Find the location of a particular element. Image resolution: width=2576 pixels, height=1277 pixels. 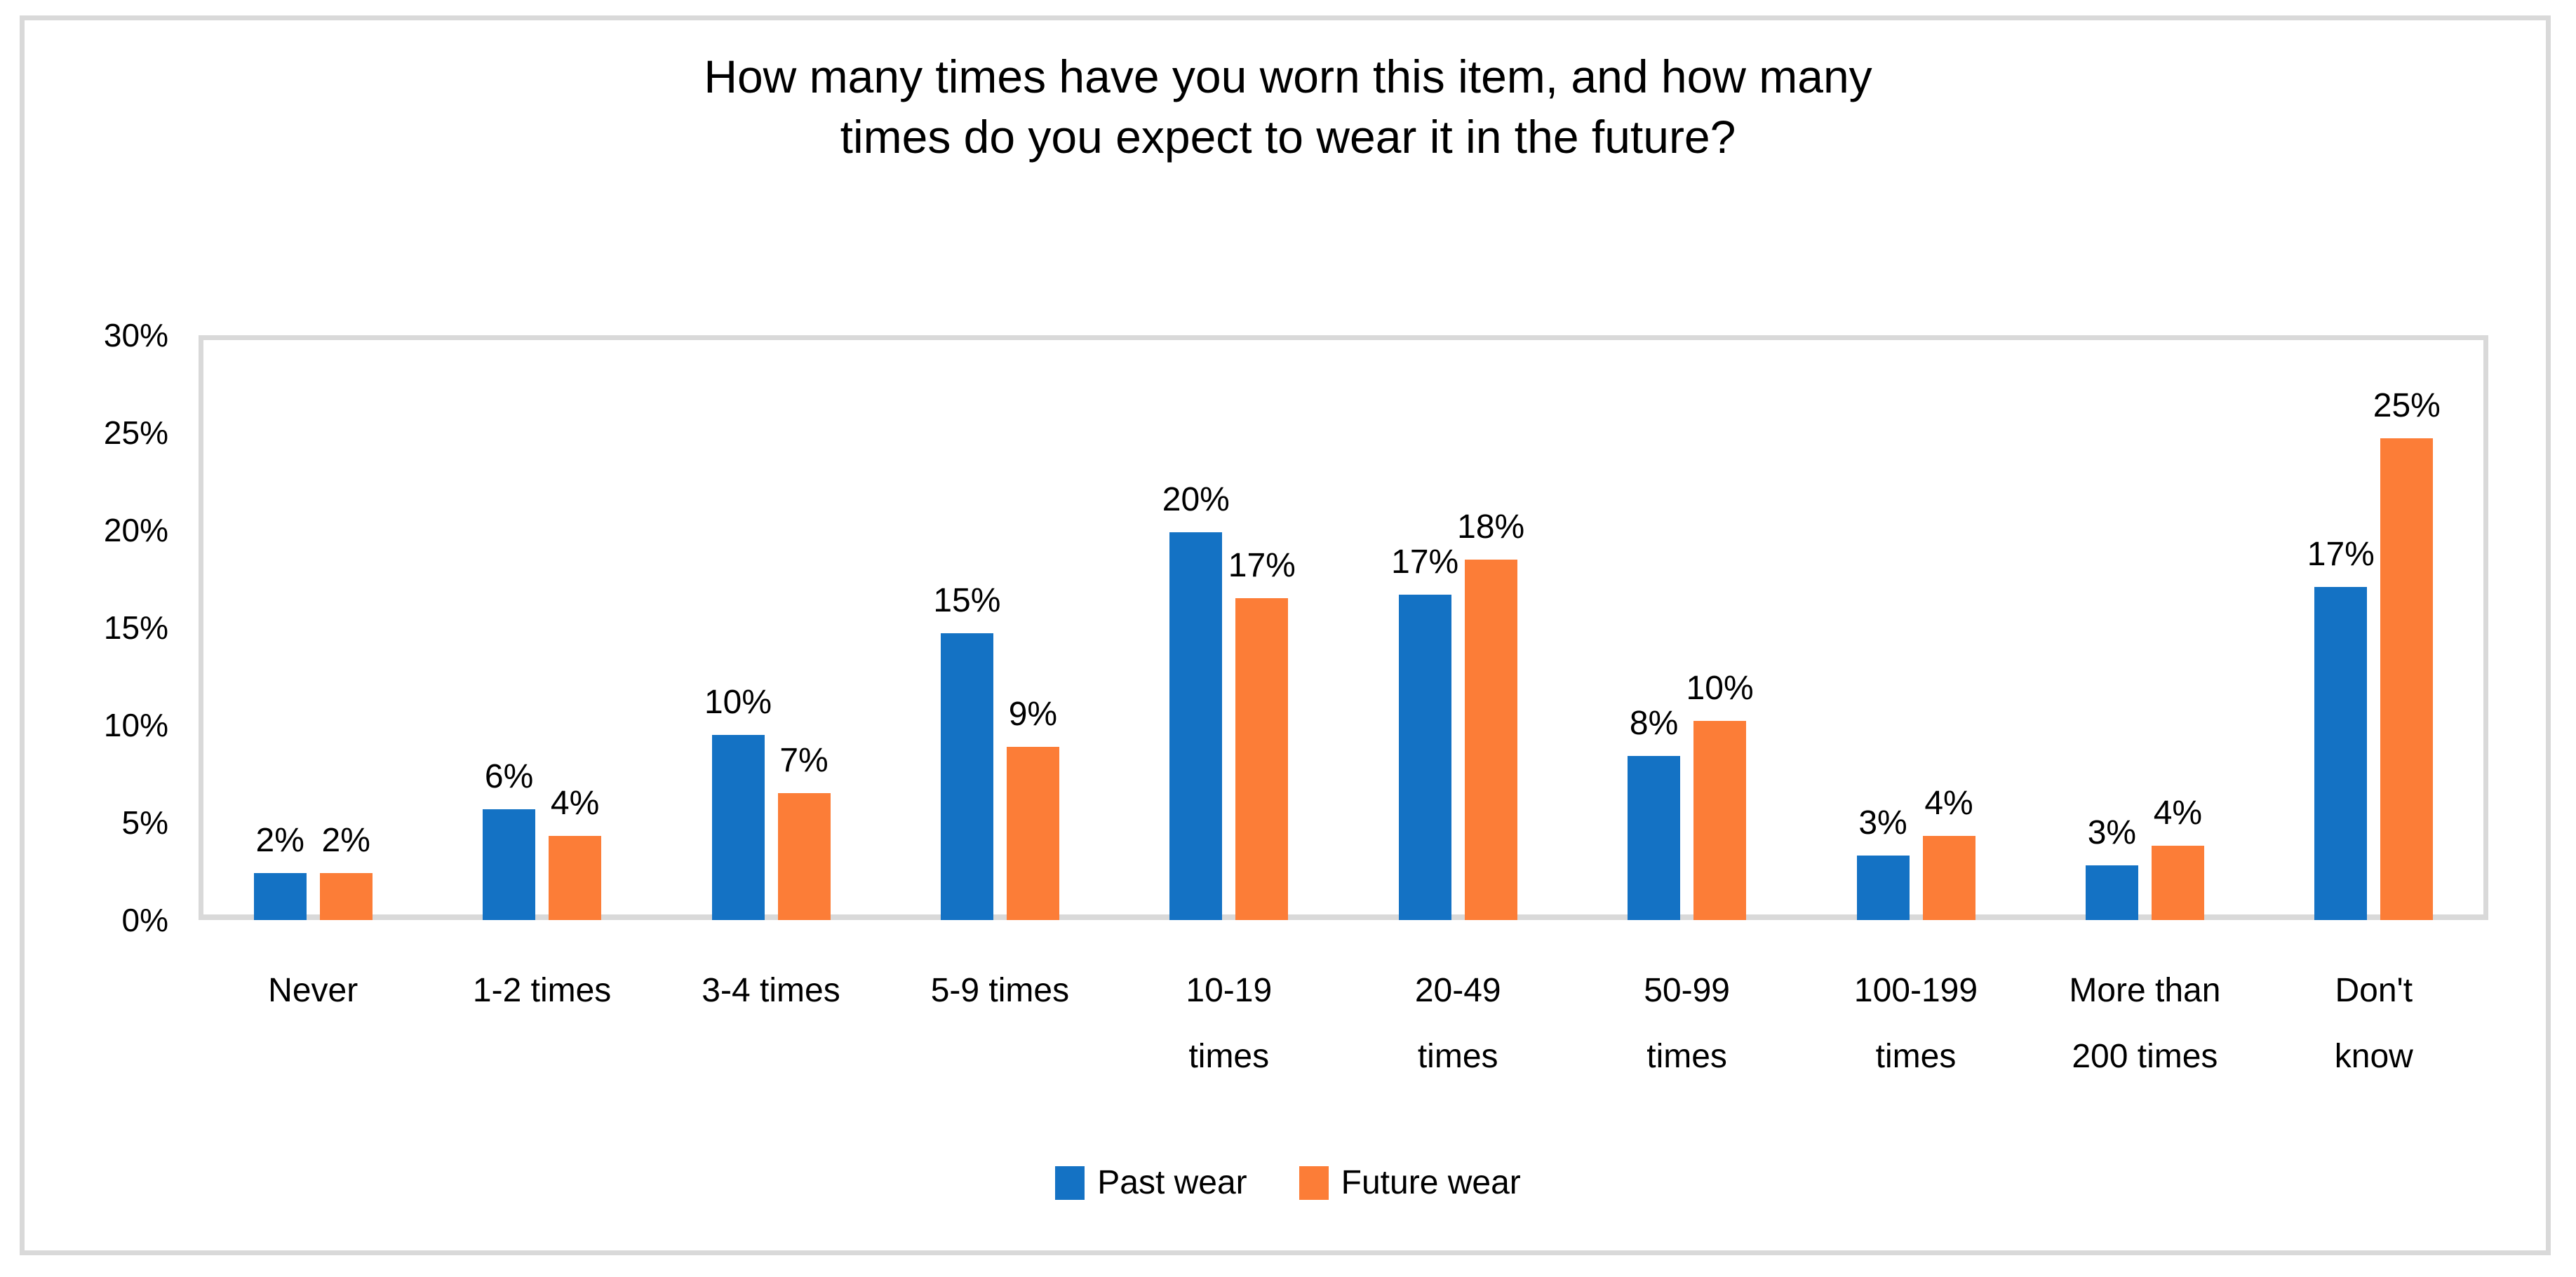

y-tick-30pct: 30% is located at coordinates (135, 335).